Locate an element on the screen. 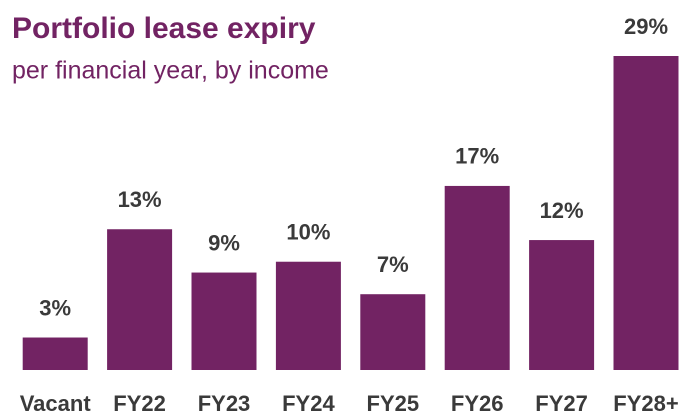 The image size is (684, 417). x-tick-label: Vacant is located at coordinates (56, 403).